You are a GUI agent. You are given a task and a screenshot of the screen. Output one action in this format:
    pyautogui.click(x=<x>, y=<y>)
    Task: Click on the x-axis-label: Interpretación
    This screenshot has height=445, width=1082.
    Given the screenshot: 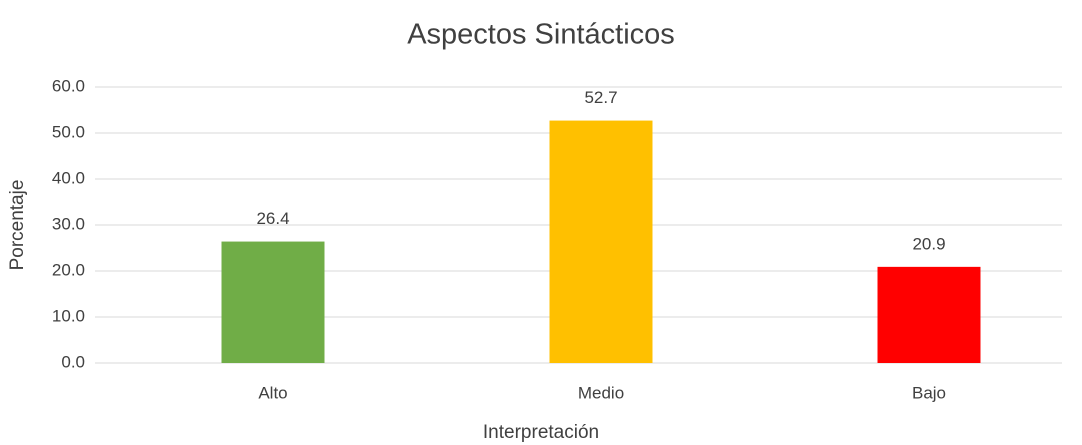 What is the action you would take?
    pyautogui.click(x=541, y=432)
    